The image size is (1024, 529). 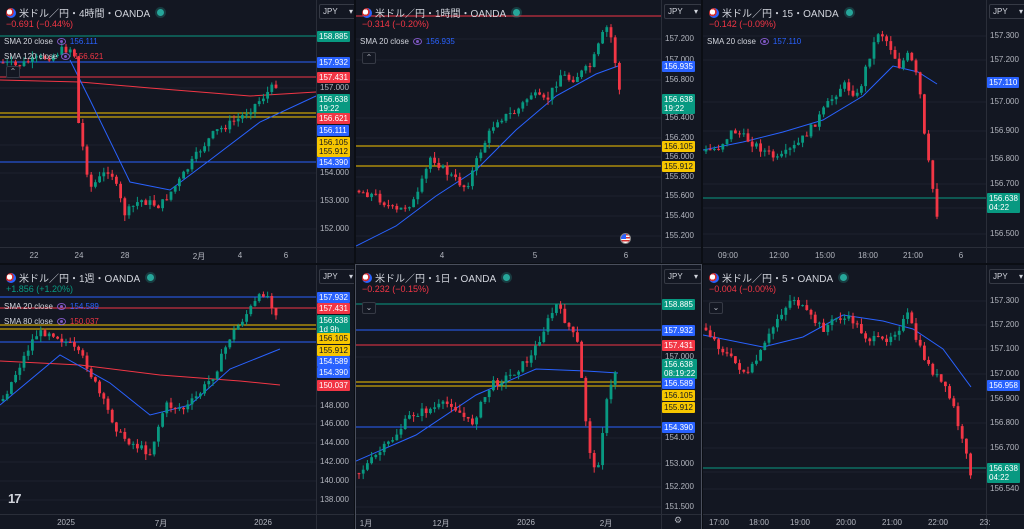 What do you see at coordinates (333, 372) in the screenshot?
I see `price-tag-value: 154.390` at bounding box center [333, 372].